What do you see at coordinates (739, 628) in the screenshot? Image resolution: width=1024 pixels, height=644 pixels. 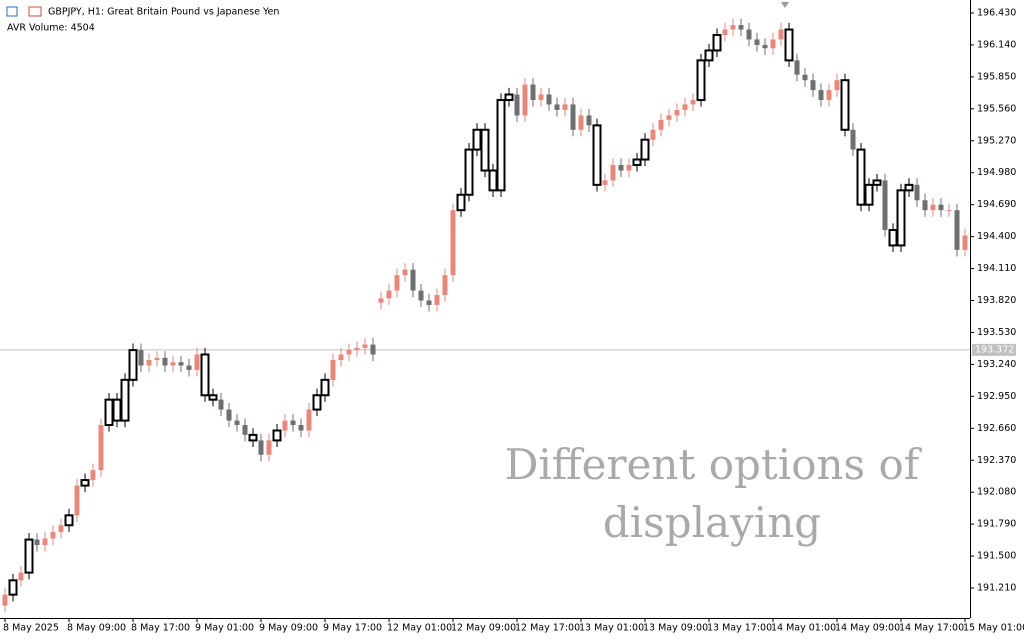 I see `x-tick-label: 13 May 17:00` at bounding box center [739, 628].